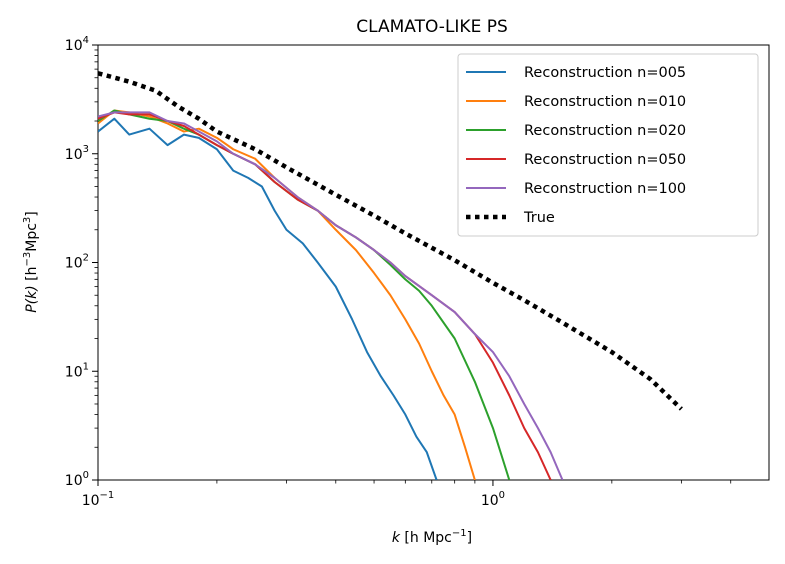 Image resolution: width=785 pixels, height=564 pixels. I want to click on x-axis-ticks: 10⁻¹ 10⁰, so click(407, 494).